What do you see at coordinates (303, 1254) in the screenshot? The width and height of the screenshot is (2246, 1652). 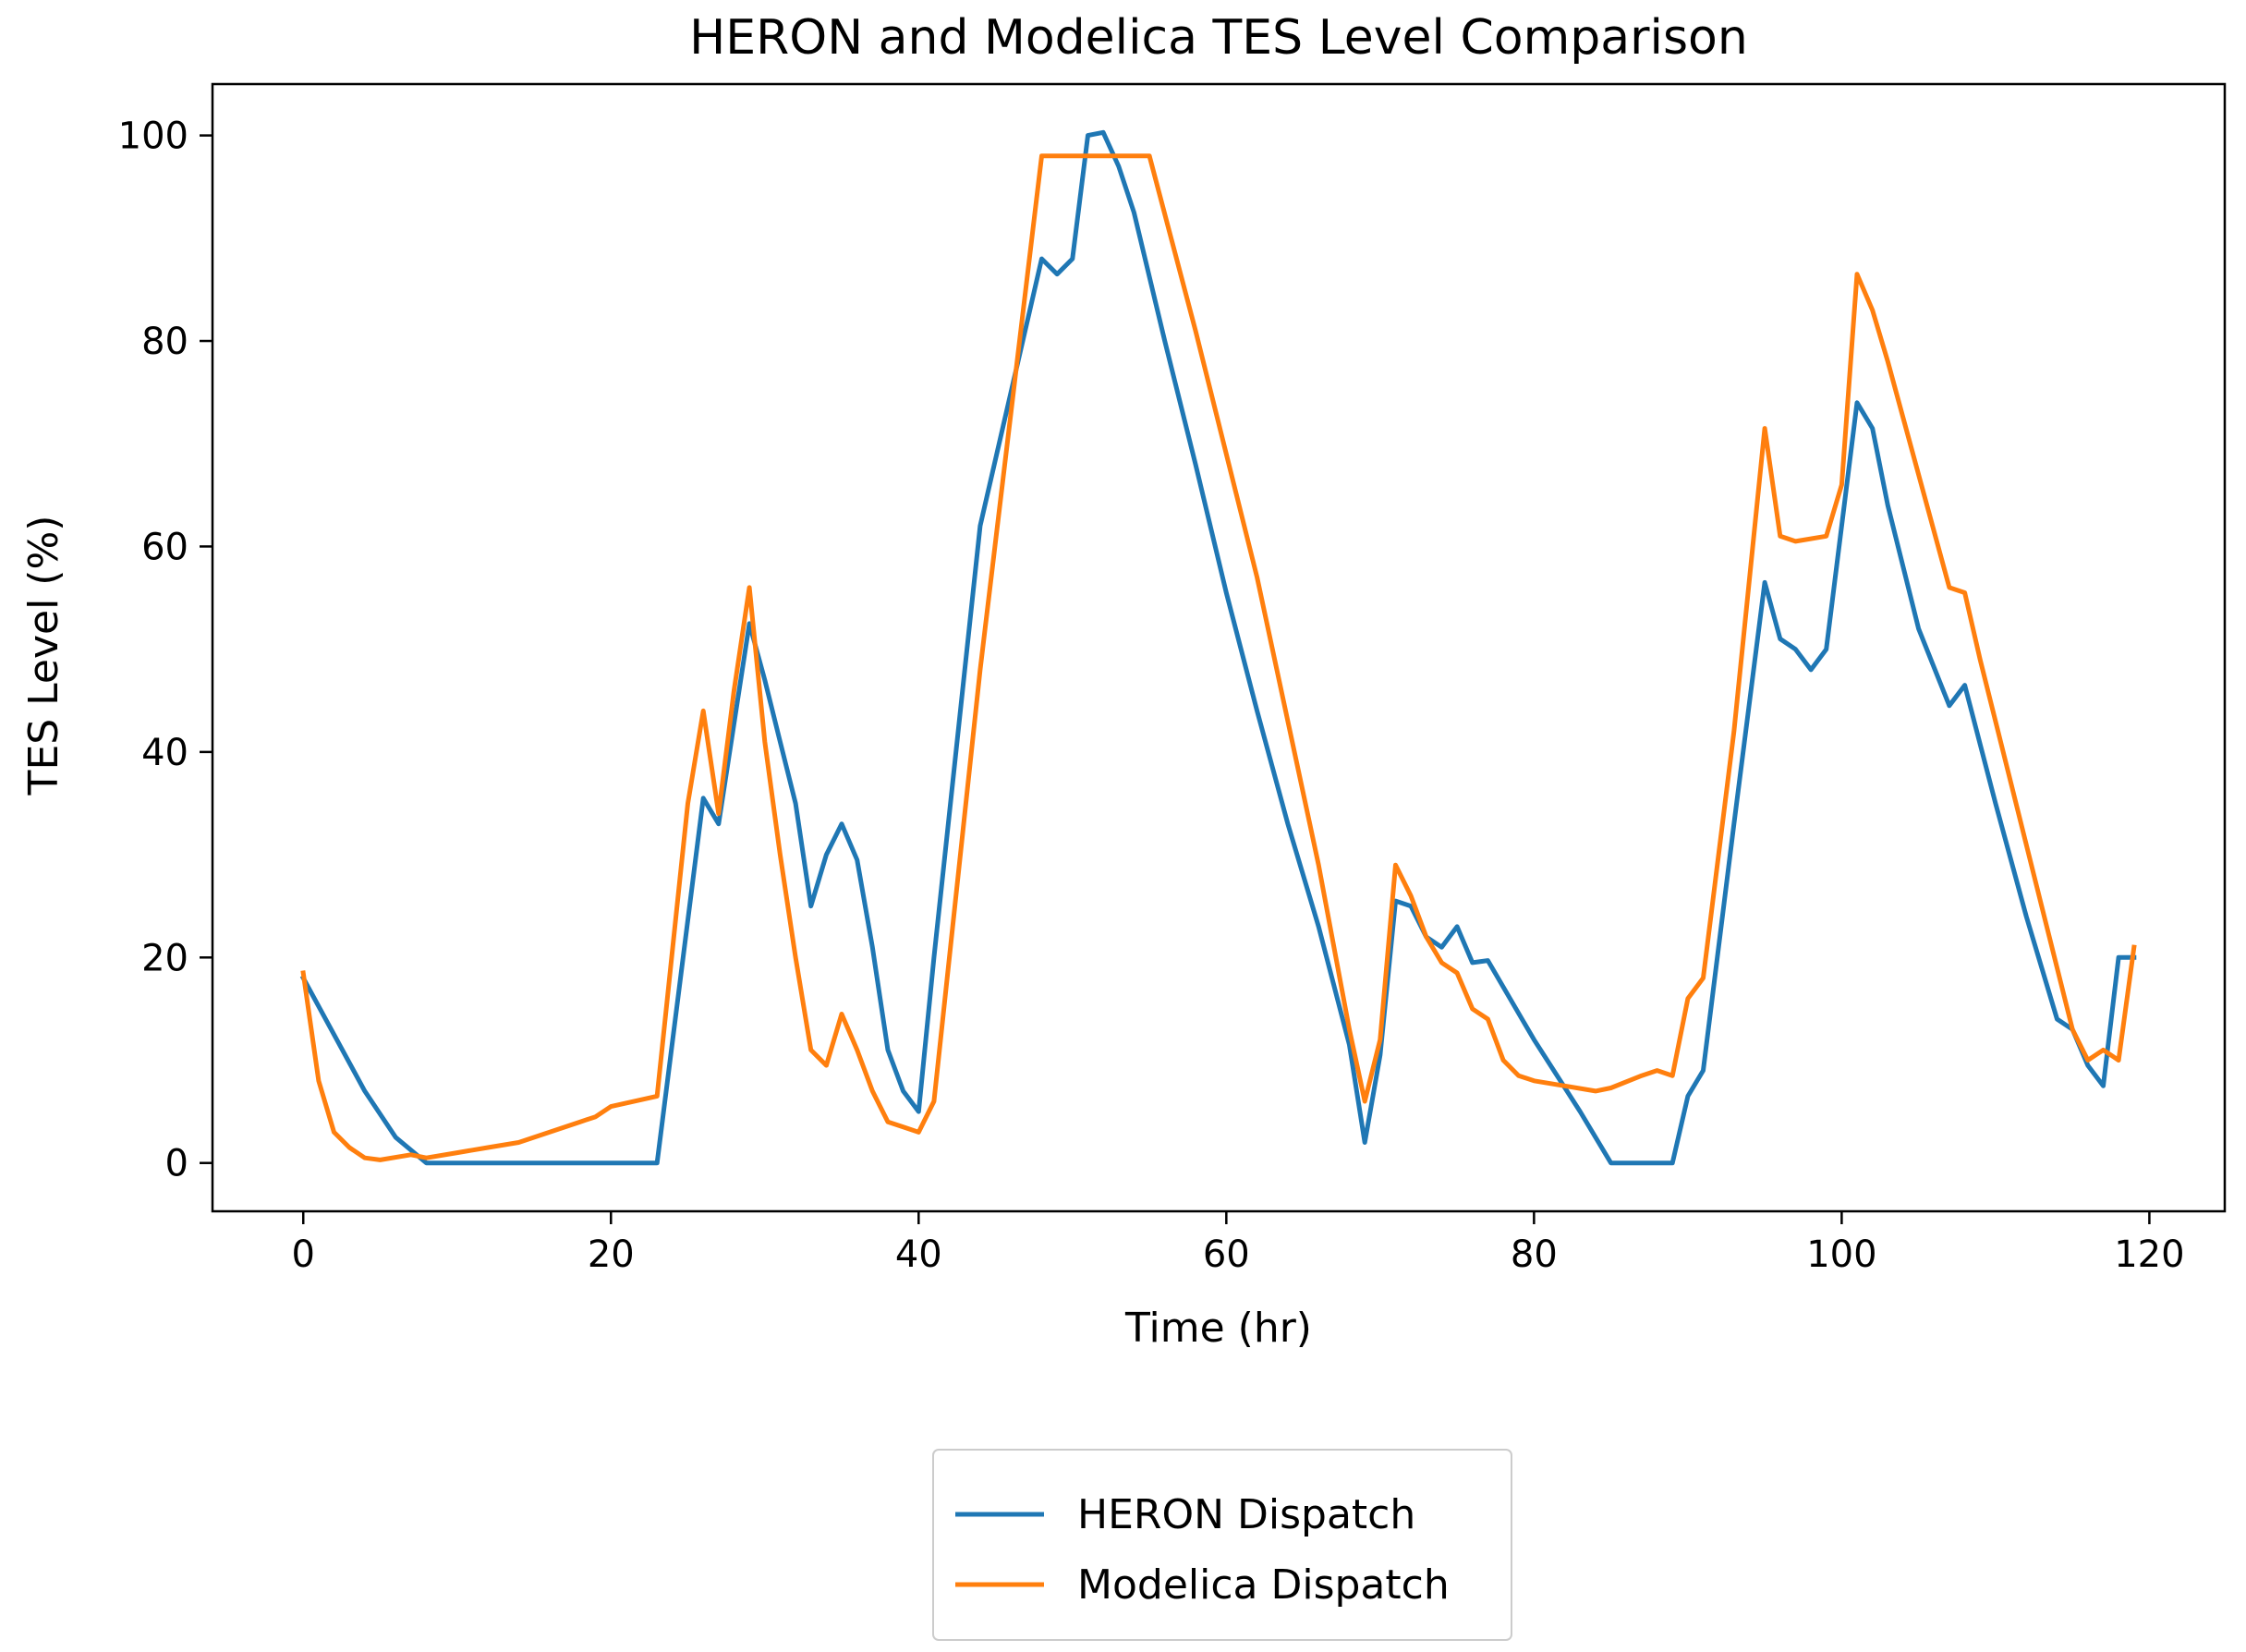 I see `x-tick-label: 0` at bounding box center [303, 1254].